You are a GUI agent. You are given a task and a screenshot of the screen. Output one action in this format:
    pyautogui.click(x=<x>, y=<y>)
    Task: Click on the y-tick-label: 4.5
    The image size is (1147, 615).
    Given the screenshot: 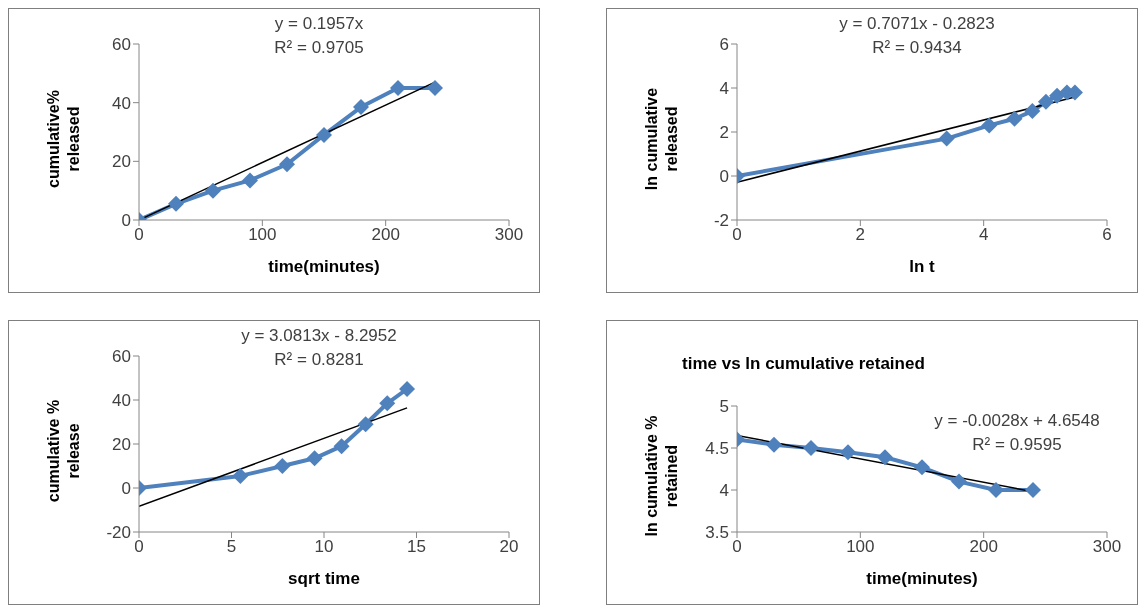 What is the action you would take?
    pyautogui.click(x=717, y=449)
    